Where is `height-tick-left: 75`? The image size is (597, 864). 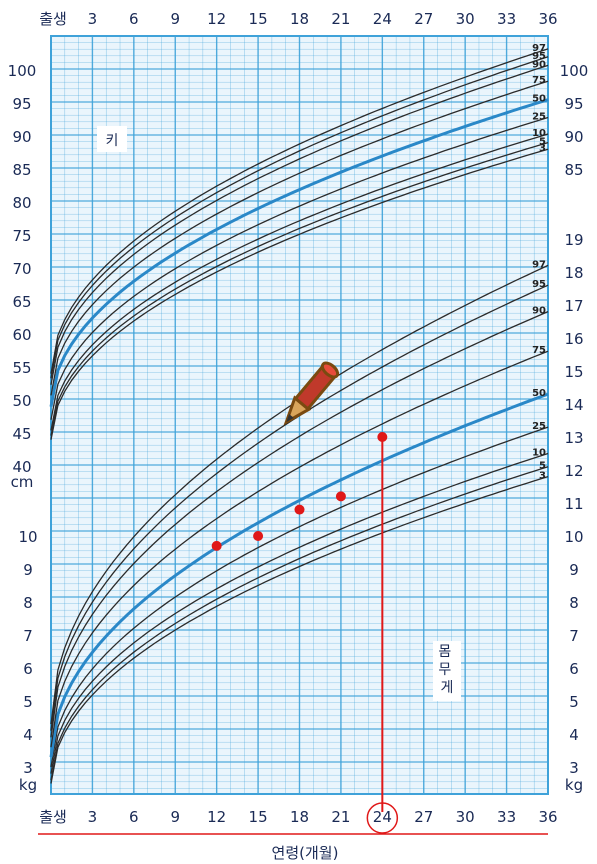 height-tick-left: 75 is located at coordinates (21, 236).